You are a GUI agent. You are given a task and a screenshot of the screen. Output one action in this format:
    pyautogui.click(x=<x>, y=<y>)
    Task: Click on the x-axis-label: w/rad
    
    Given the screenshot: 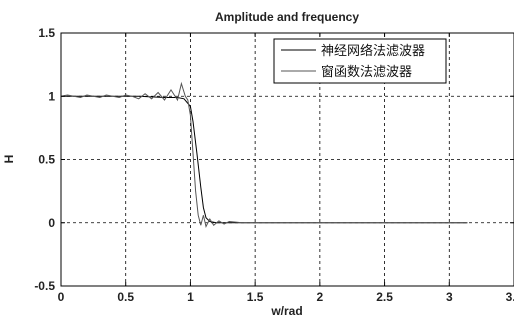 What is the action you would take?
    pyautogui.click(x=286, y=311)
    